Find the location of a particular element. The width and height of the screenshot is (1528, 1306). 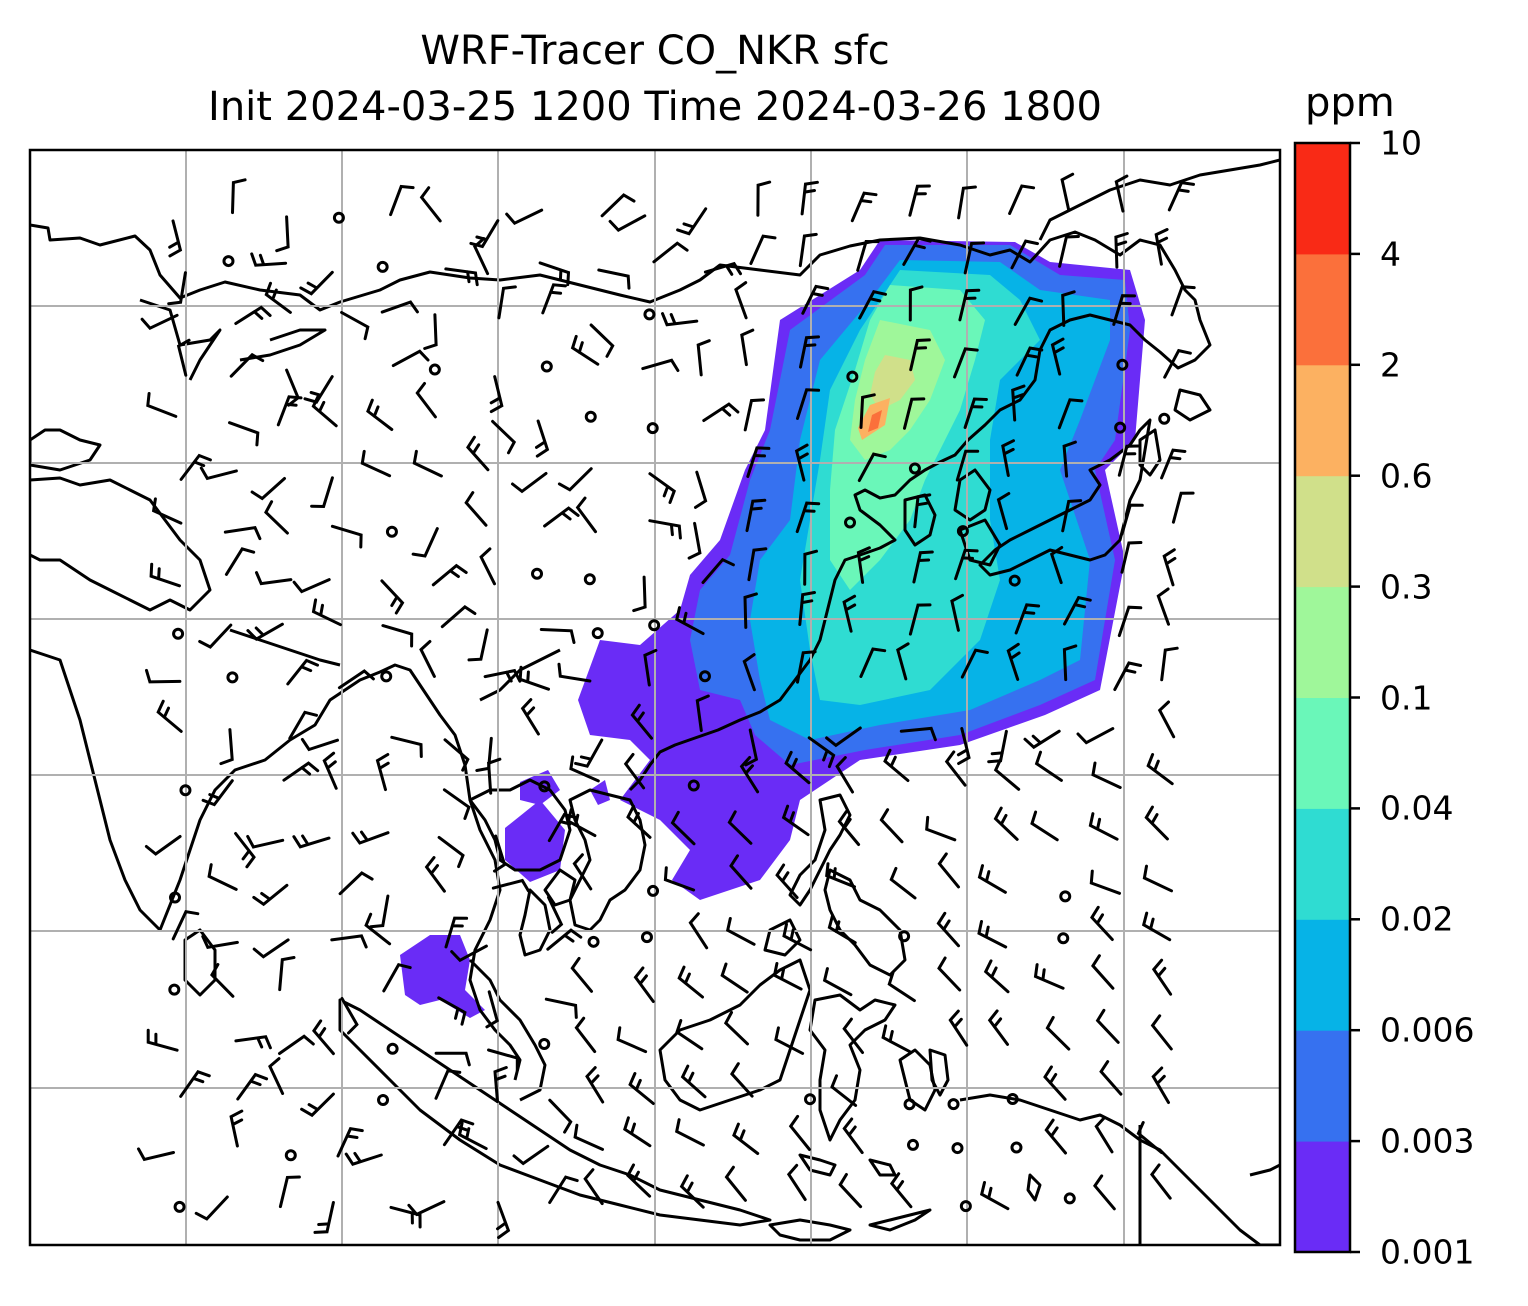

colorbar-tick-label: 0.006 is located at coordinates (1427, 1030).